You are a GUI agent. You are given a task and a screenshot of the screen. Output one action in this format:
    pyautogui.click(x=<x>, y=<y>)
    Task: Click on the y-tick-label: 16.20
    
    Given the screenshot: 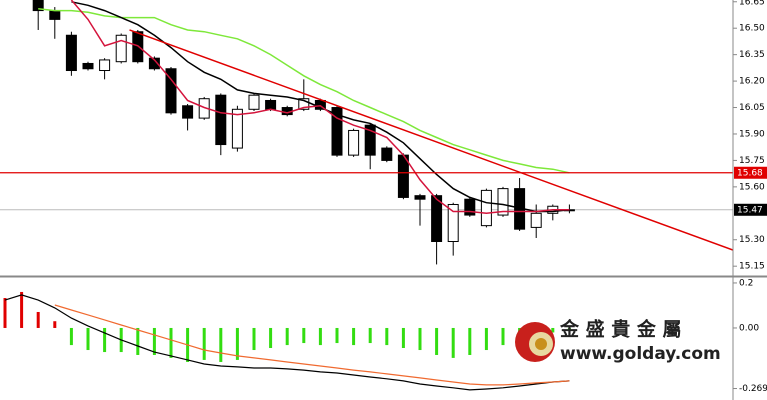 What is the action you would take?
    pyautogui.click(x=752, y=82)
    